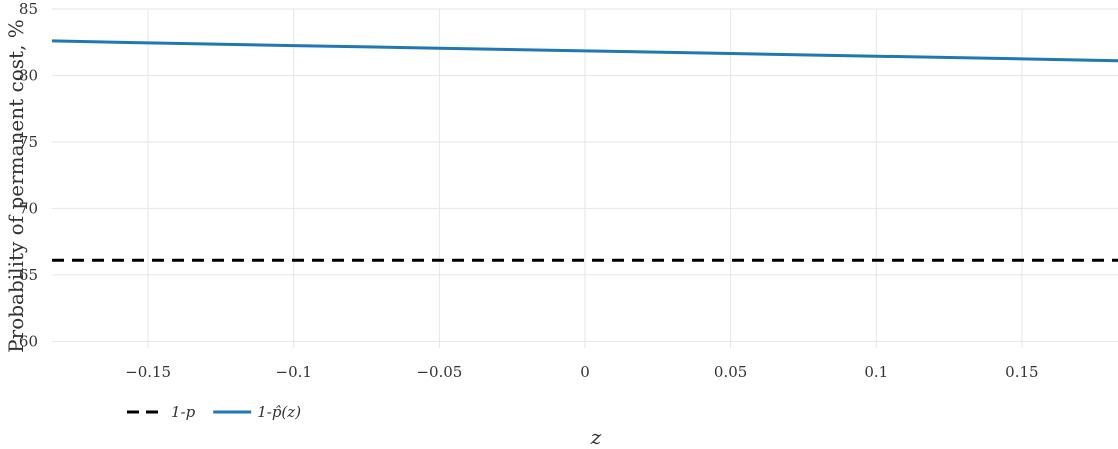 The image size is (1118, 449). I want to click on x-tick-label: 0.15, so click(1021, 372).